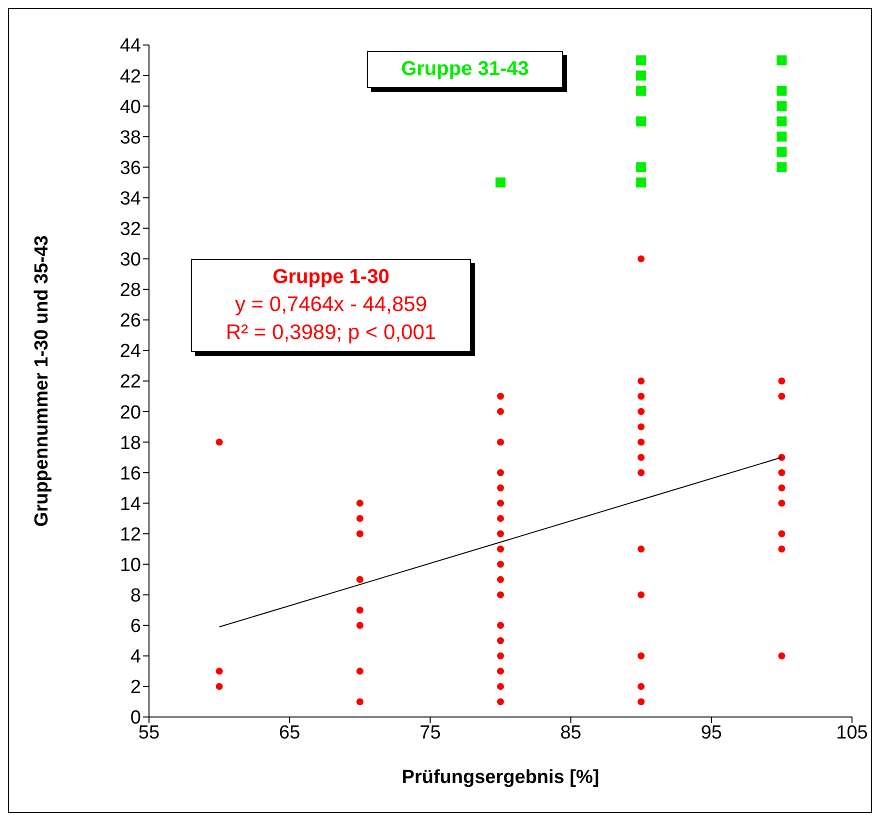 This screenshot has width=879, height=821. Describe the element at coordinates (130, 535) in the screenshot. I see `y-tick-label: 12` at that location.